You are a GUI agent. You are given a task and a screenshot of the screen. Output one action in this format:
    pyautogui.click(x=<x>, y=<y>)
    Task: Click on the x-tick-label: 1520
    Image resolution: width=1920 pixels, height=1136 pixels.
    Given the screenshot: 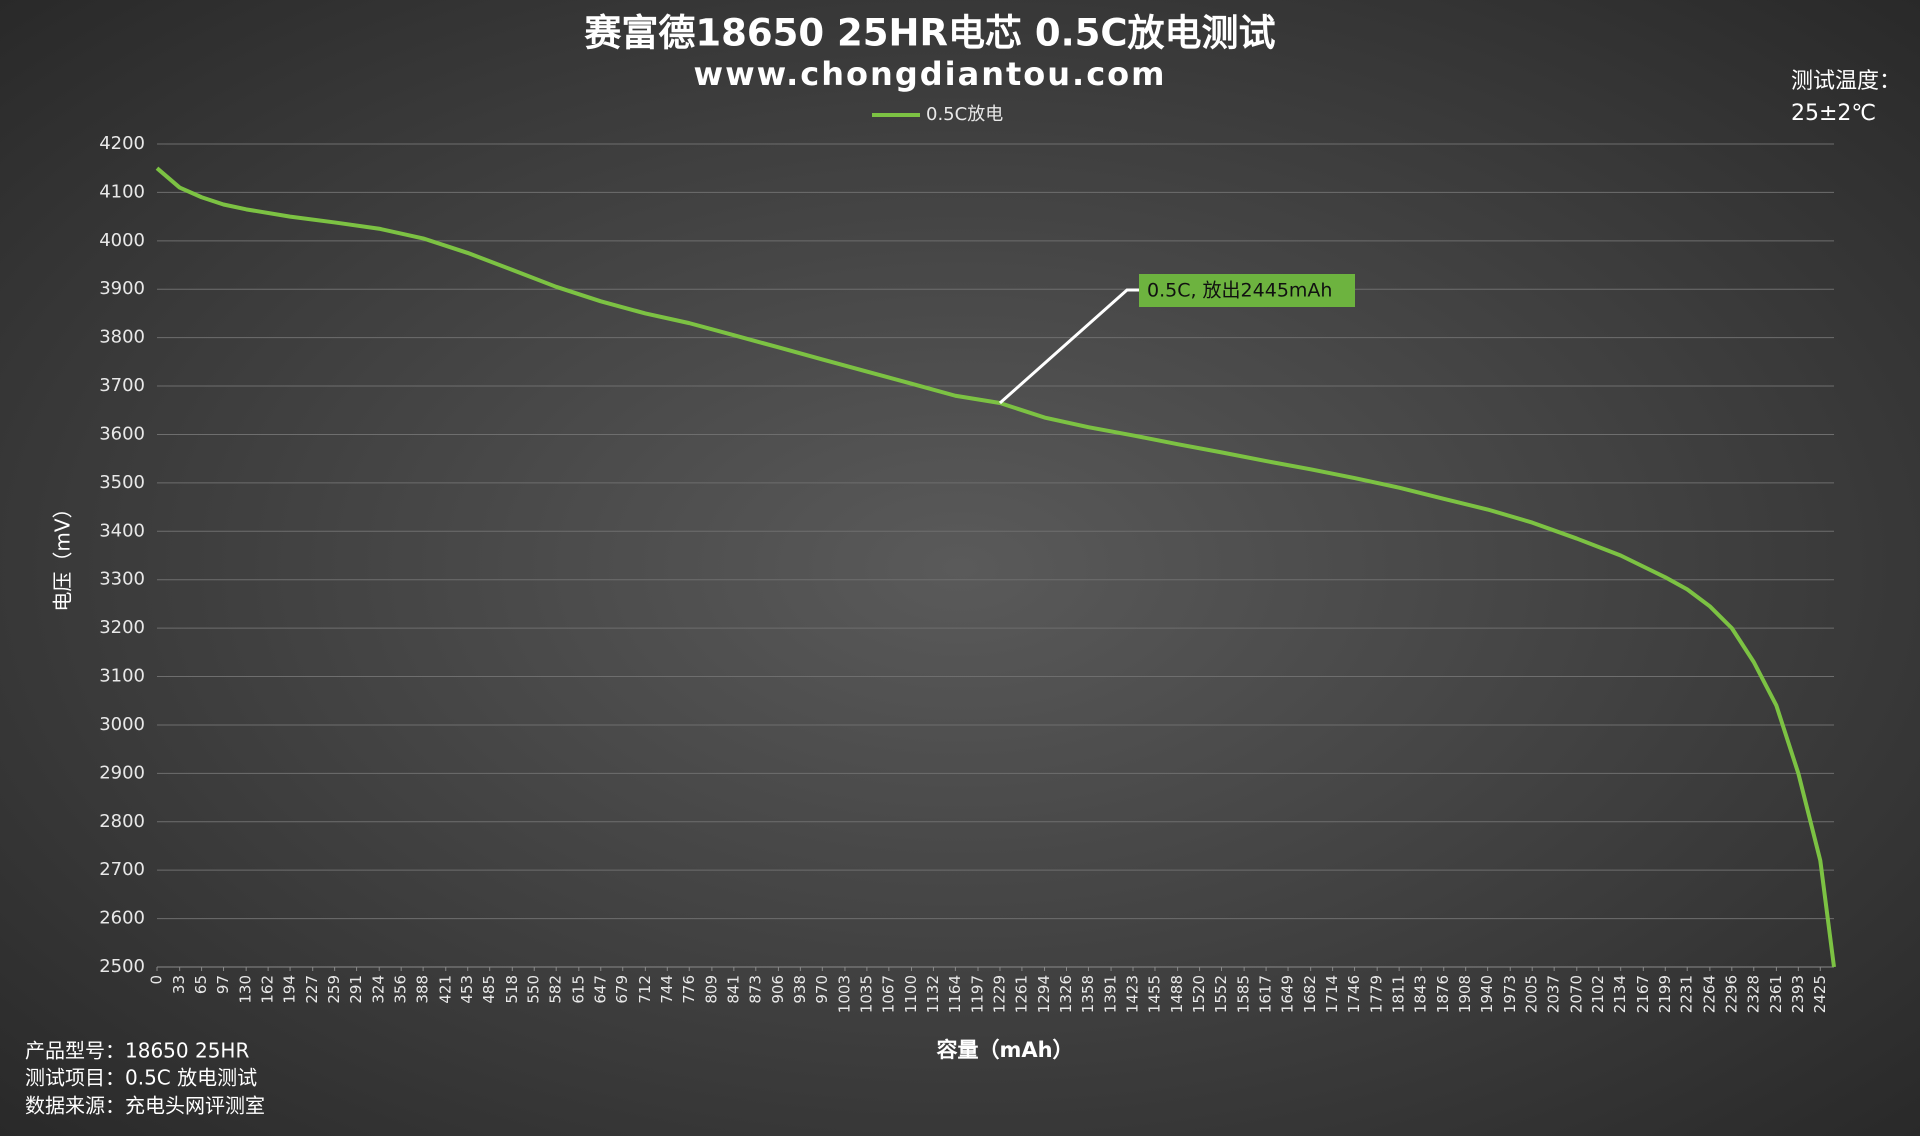 What is the action you would take?
    pyautogui.click(x=1199, y=994)
    